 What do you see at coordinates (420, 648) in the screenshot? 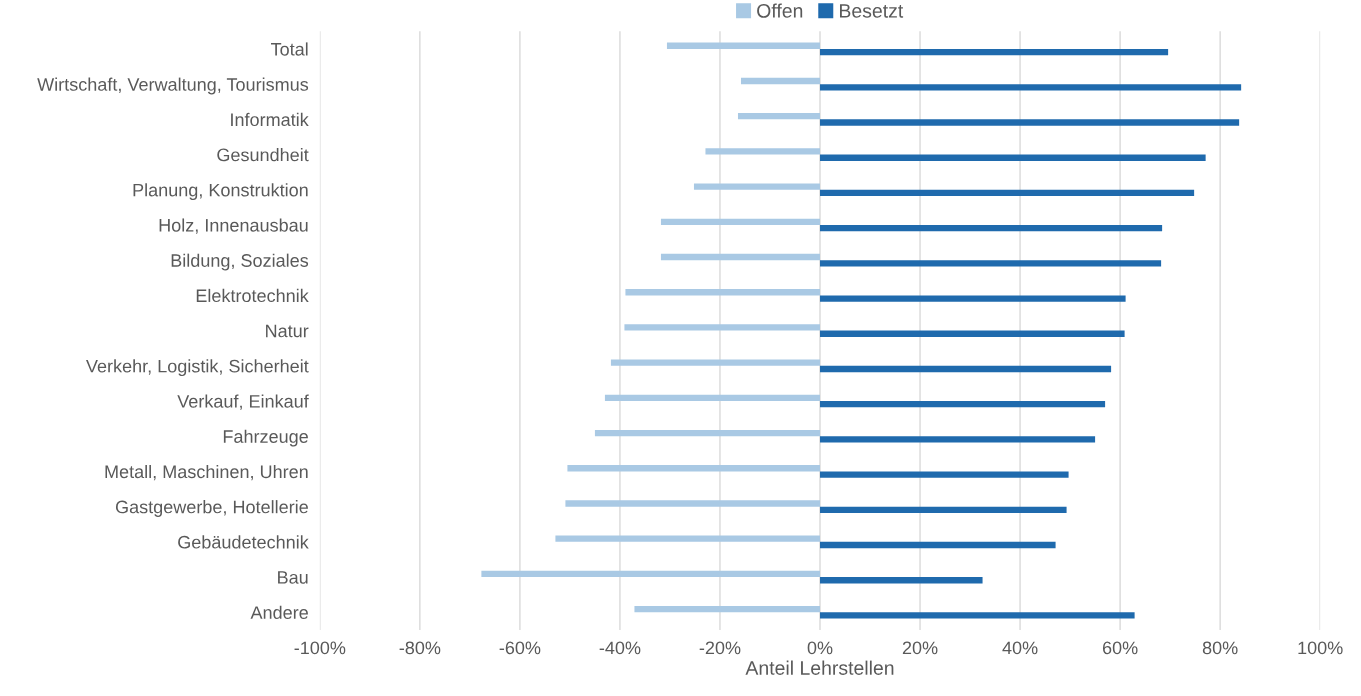
I see `x-tick-label: -80%` at bounding box center [420, 648].